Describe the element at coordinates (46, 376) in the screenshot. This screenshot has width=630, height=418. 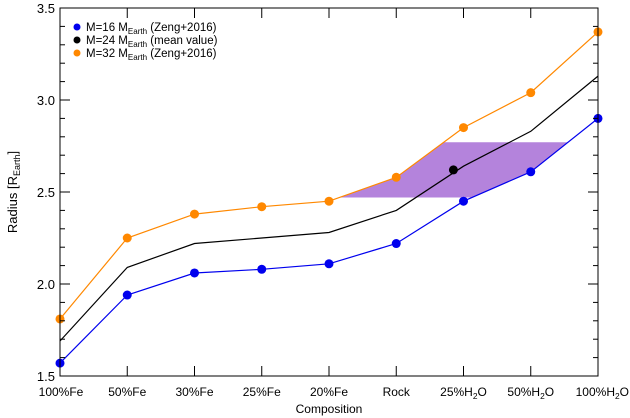
I see `y-tick-label: 1.5` at that location.